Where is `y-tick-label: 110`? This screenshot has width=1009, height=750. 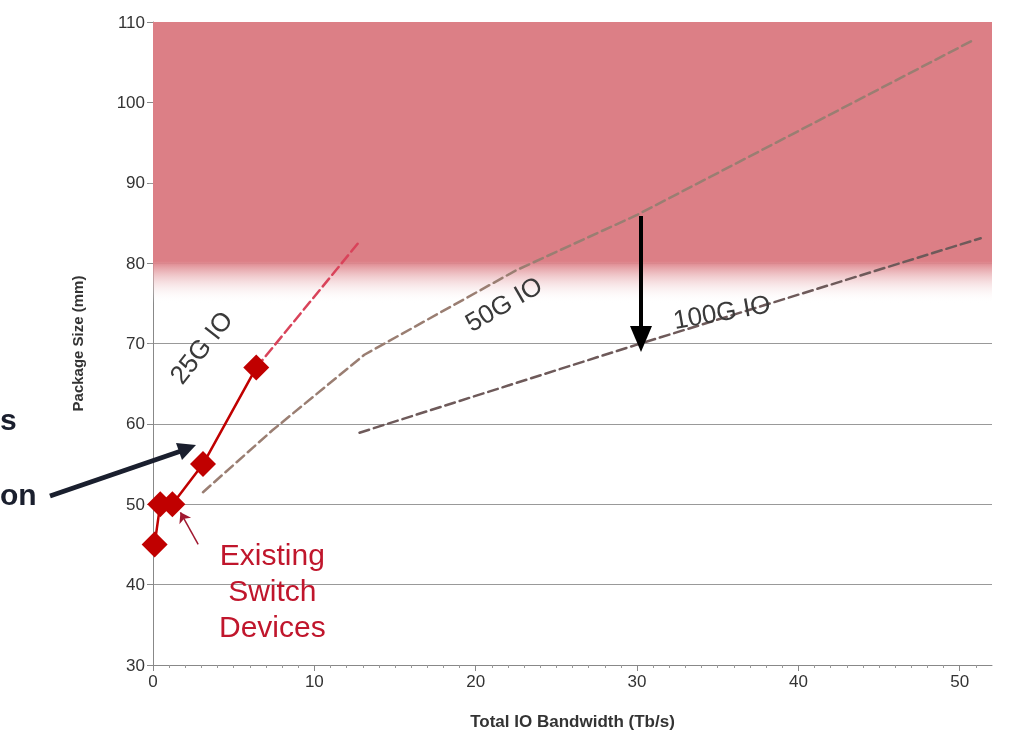
y-tick-label: 110 is located at coordinates (131, 22).